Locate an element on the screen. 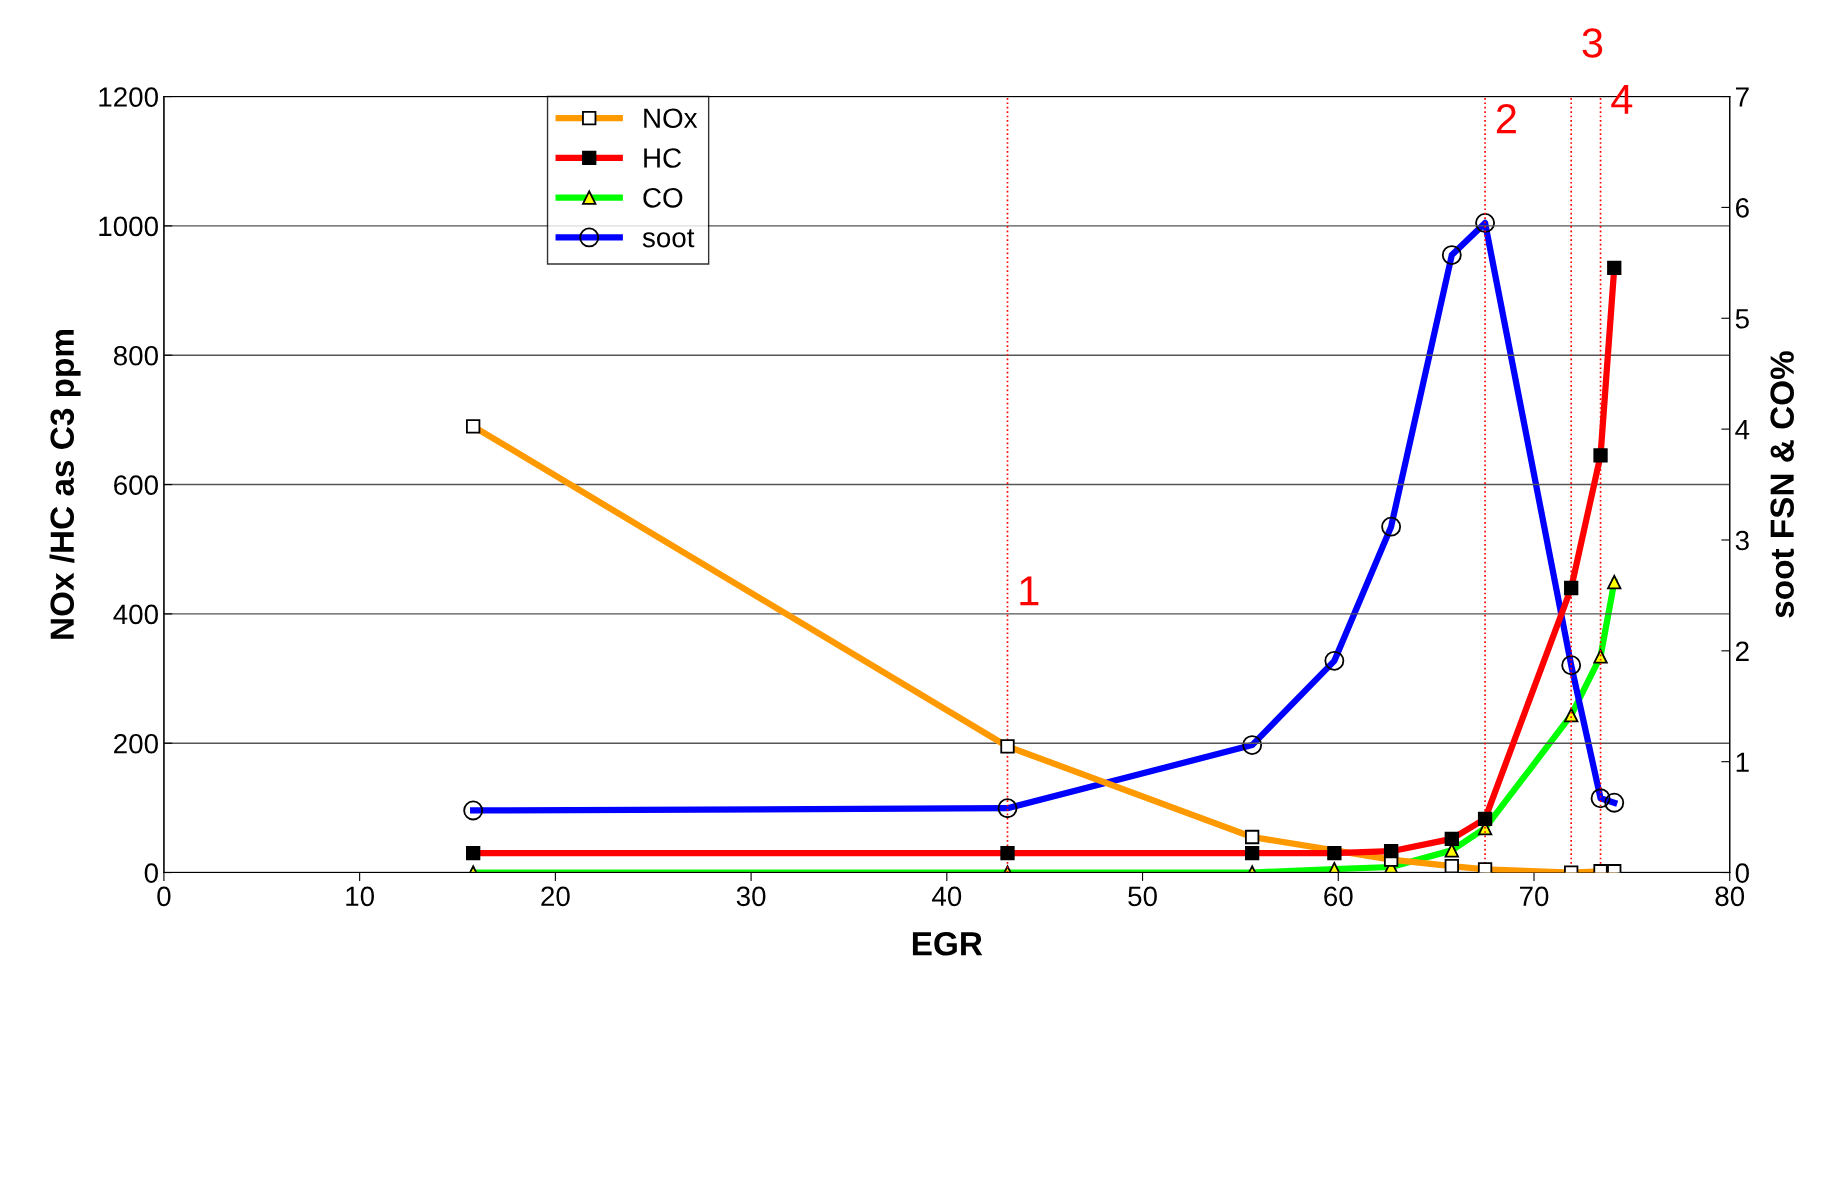 The image size is (1848, 1192). x-tick-label: 70 is located at coordinates (1534, 896).